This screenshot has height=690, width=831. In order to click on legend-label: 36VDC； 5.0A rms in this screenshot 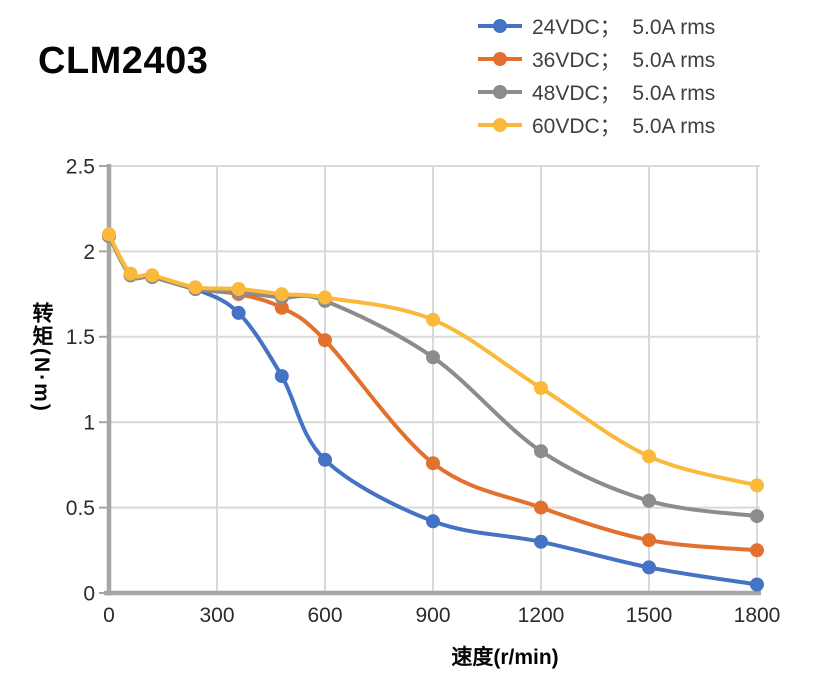, I will do `click(624, 60)`.